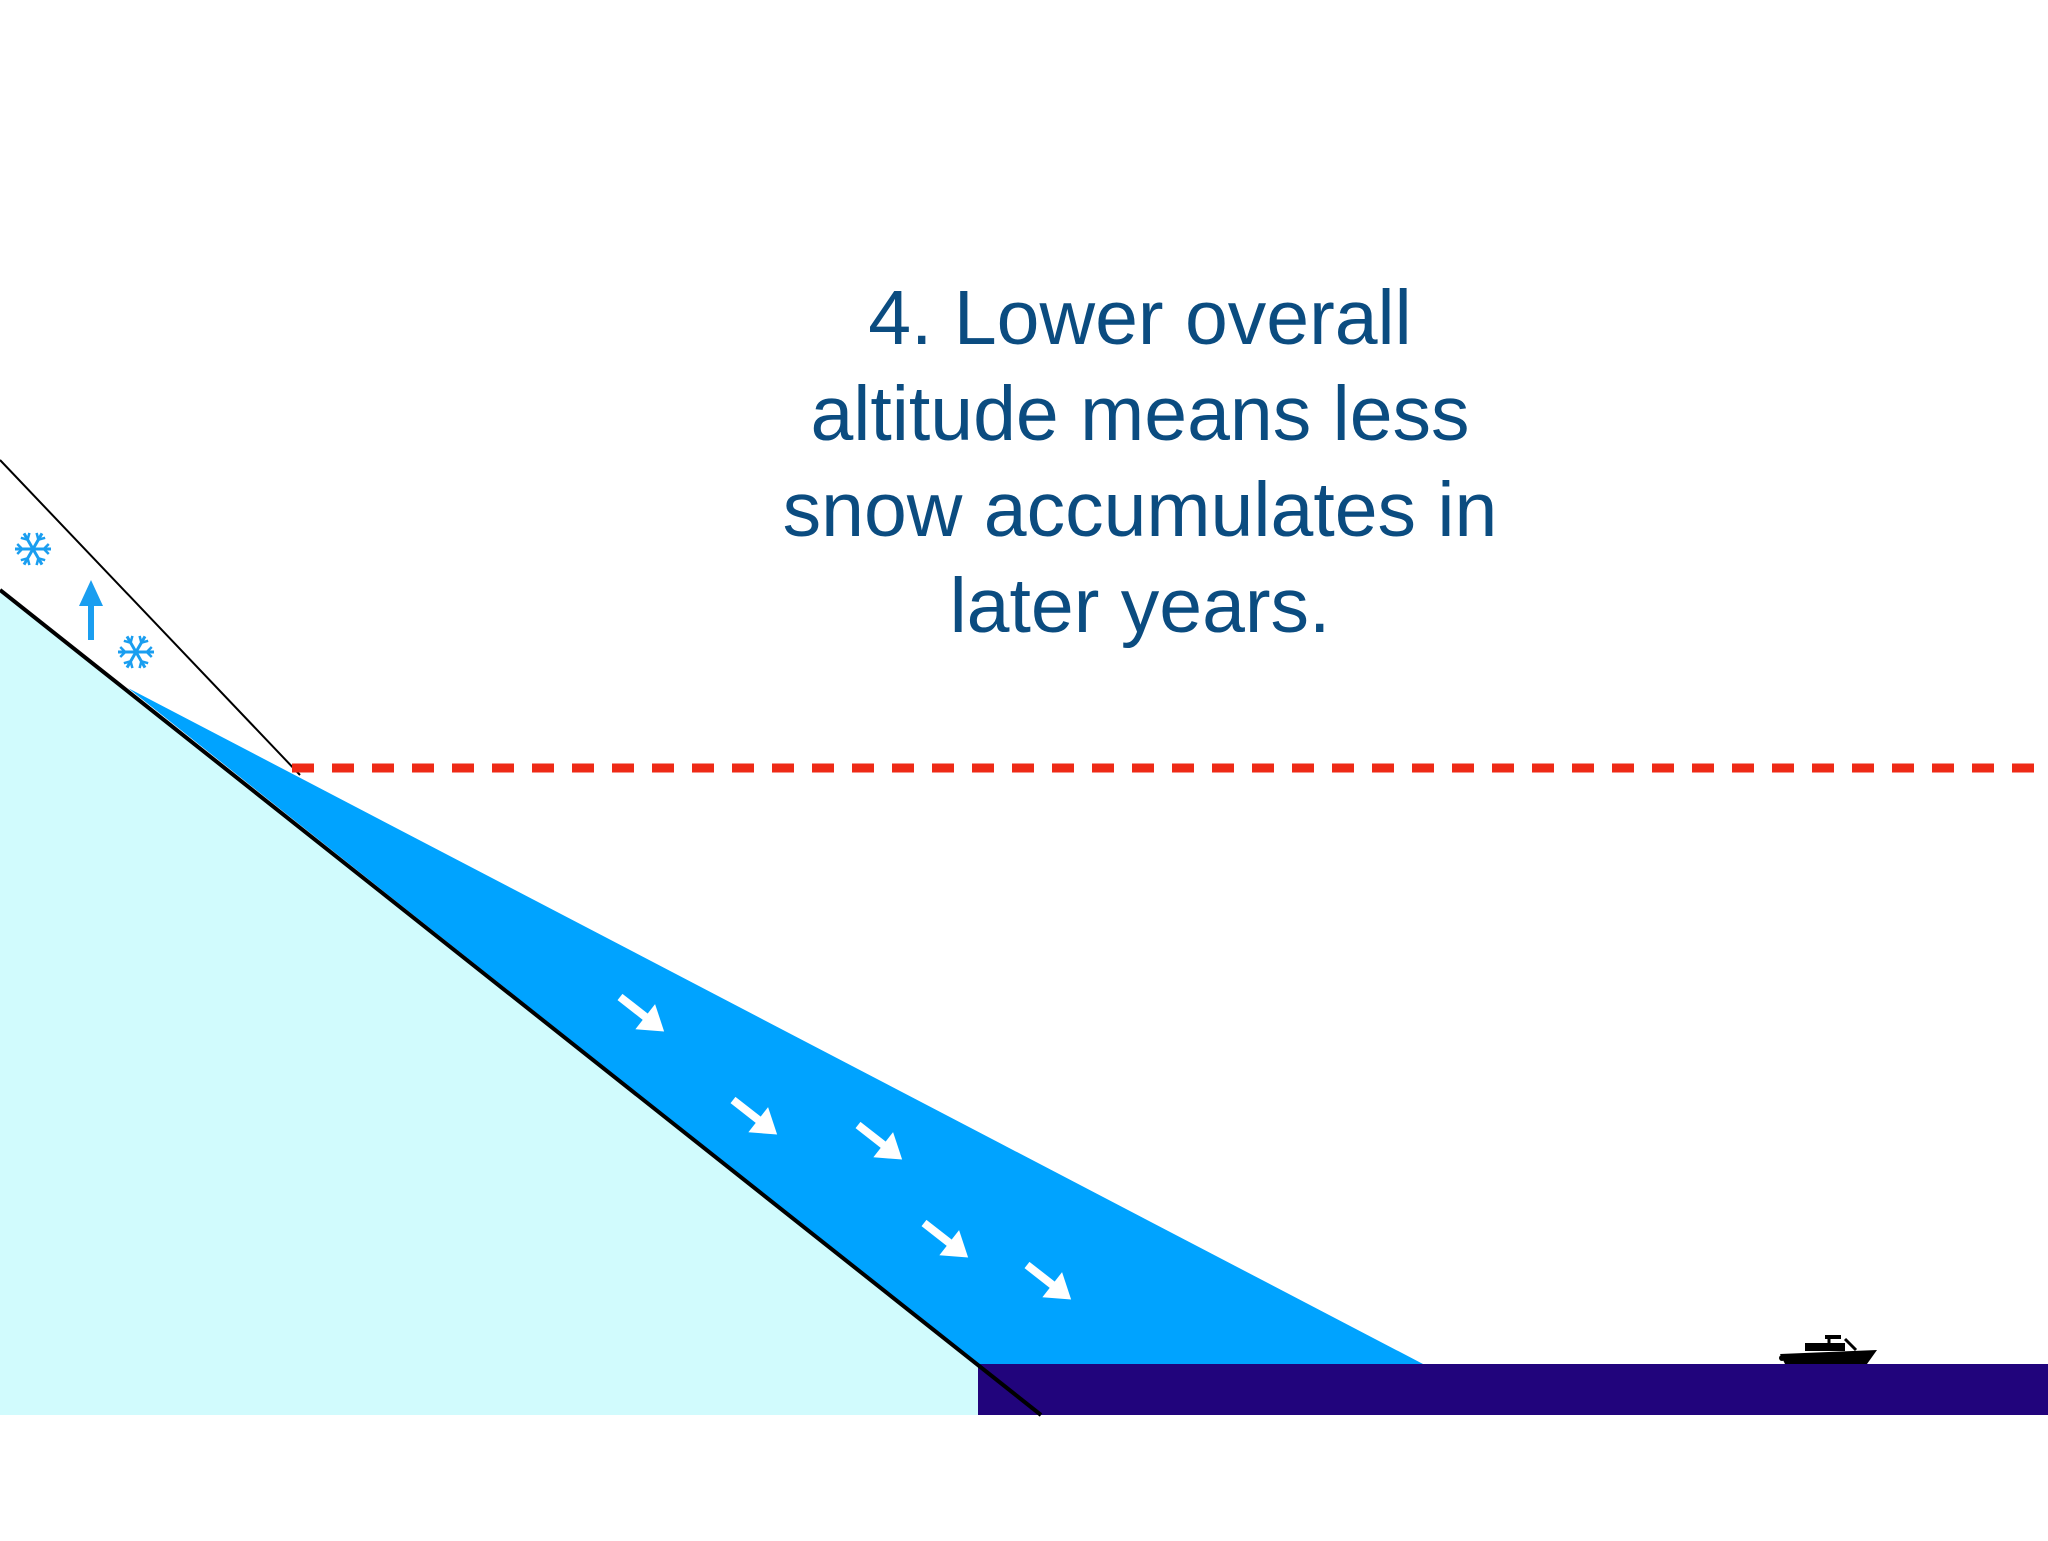  I want to click on caption-line: altitude means less, so click(1140, 414).